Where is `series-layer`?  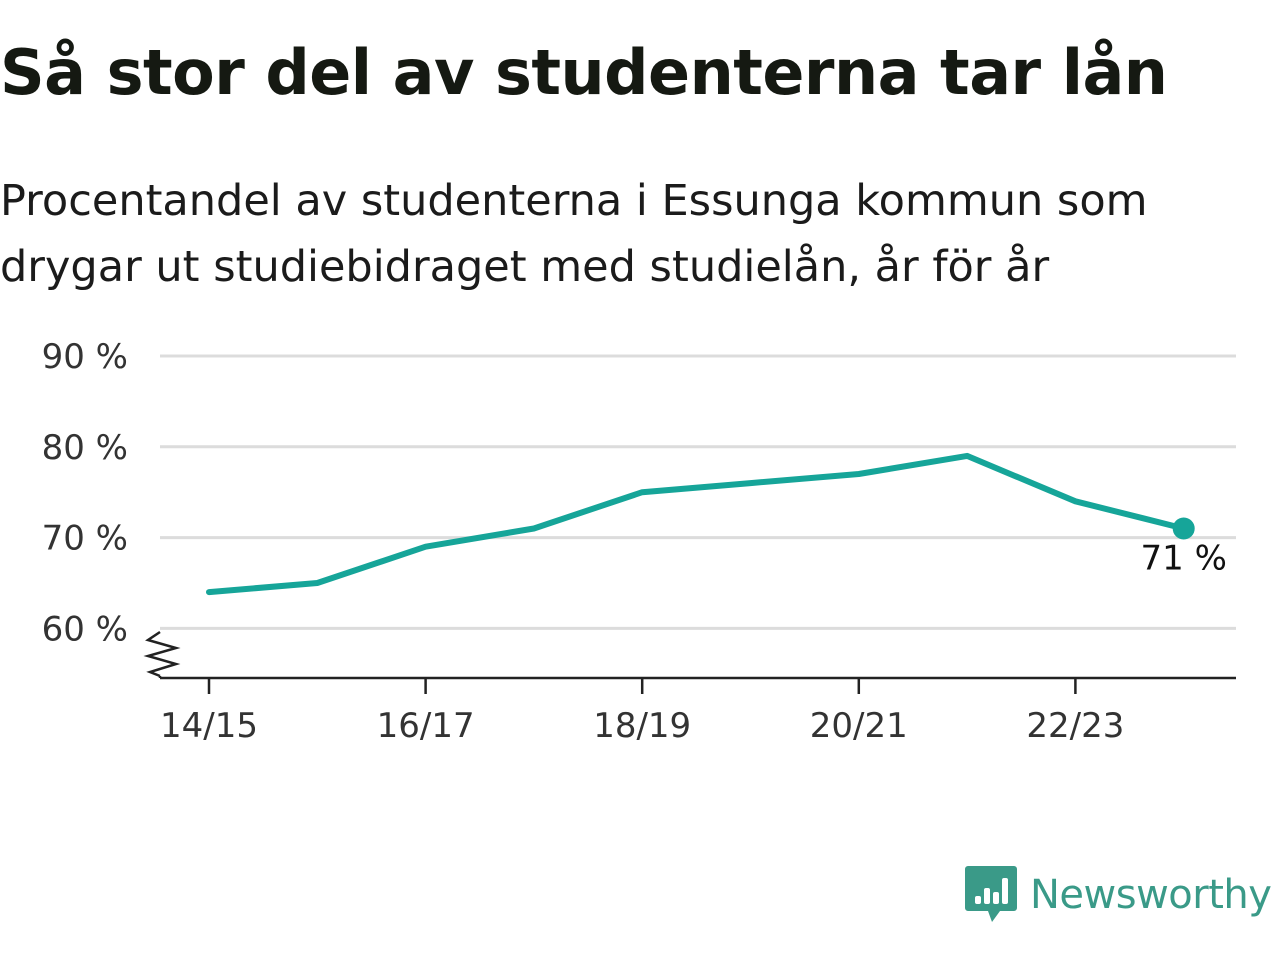
series-layer is located at coordinates (696, 524).